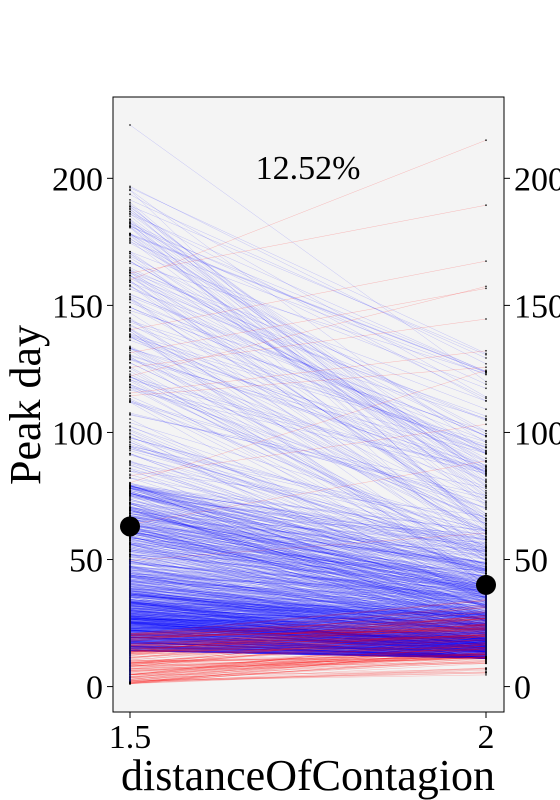  Describe the element at coordinates (486, 584) in the screenshot. I see `mean-marker-right` at that location.